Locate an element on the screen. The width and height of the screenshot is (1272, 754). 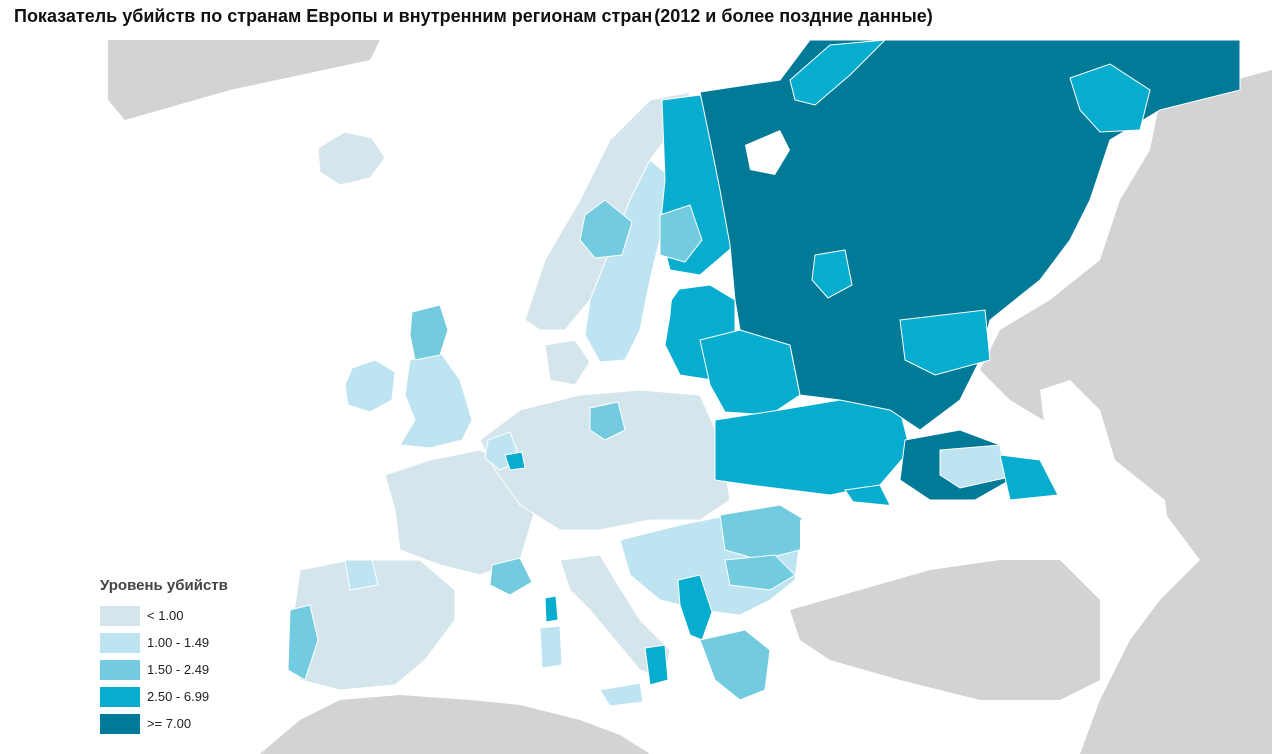
north-caucasus is located at coordinates (972, 466).